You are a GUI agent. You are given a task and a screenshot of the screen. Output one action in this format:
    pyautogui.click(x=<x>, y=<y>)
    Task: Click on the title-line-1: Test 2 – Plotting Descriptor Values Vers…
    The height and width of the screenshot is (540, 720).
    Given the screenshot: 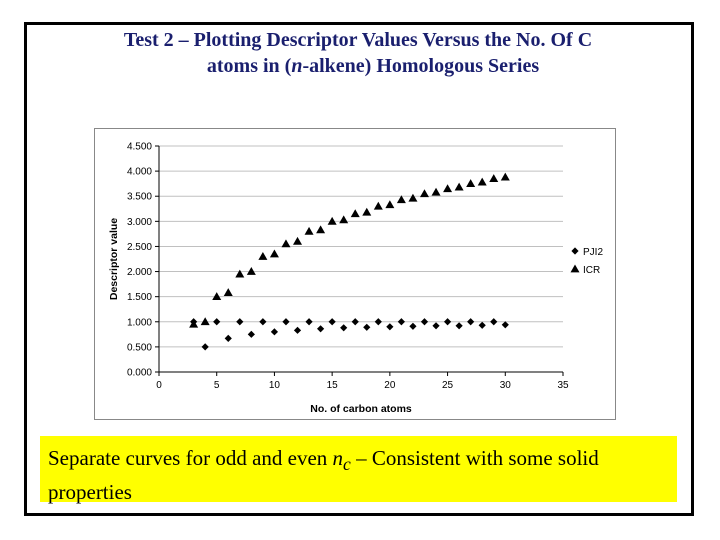 What is the action you would take?
    pyautogui.click(x=358, y=40)
    